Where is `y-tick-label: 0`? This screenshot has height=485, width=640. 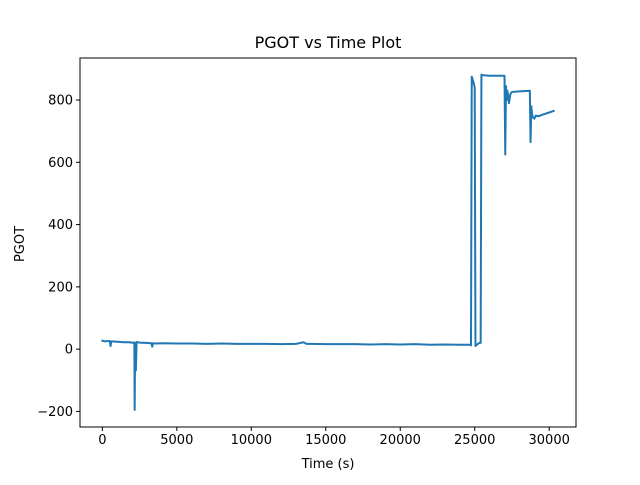
y-tick-label: 0 is located at coordinates (69, 350).